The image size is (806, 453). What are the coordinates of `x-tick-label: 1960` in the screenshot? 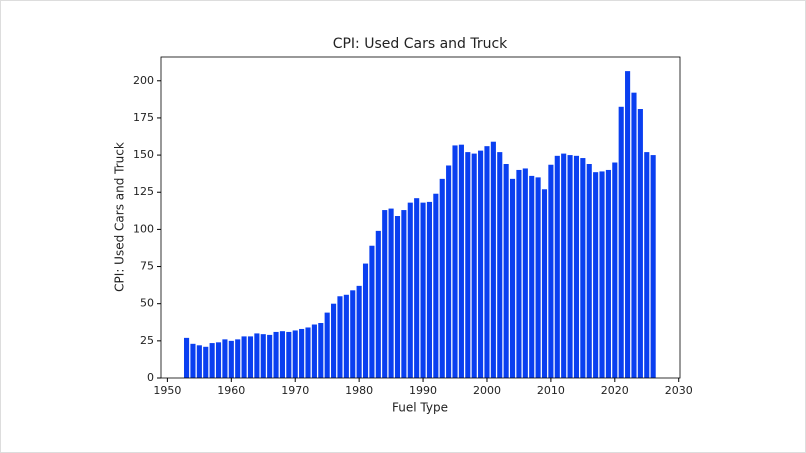 It's located at (231, 390).